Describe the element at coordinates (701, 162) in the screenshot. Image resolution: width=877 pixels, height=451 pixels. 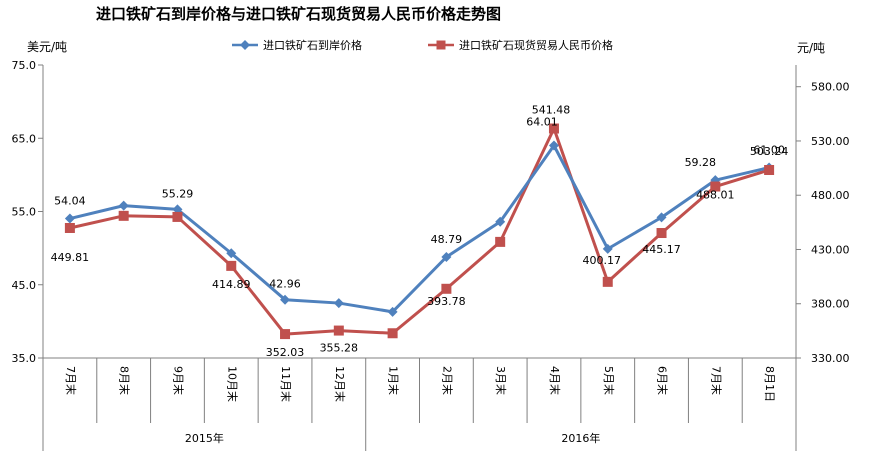
I see `data-label: 59.28` at that location.